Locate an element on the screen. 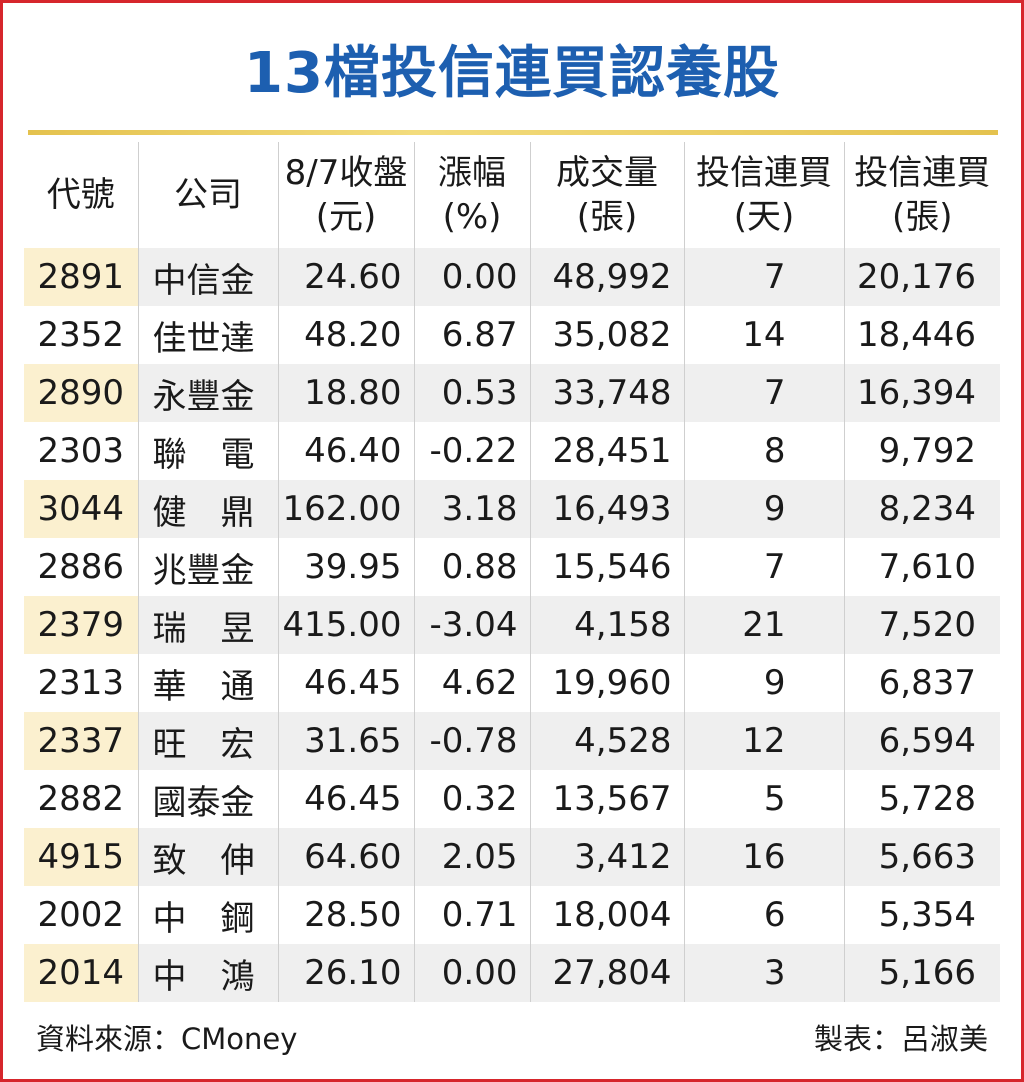 The width and height of the screenshot is (1024, 1082). cell-company: 中信金 is located at coordinates (208, 277).